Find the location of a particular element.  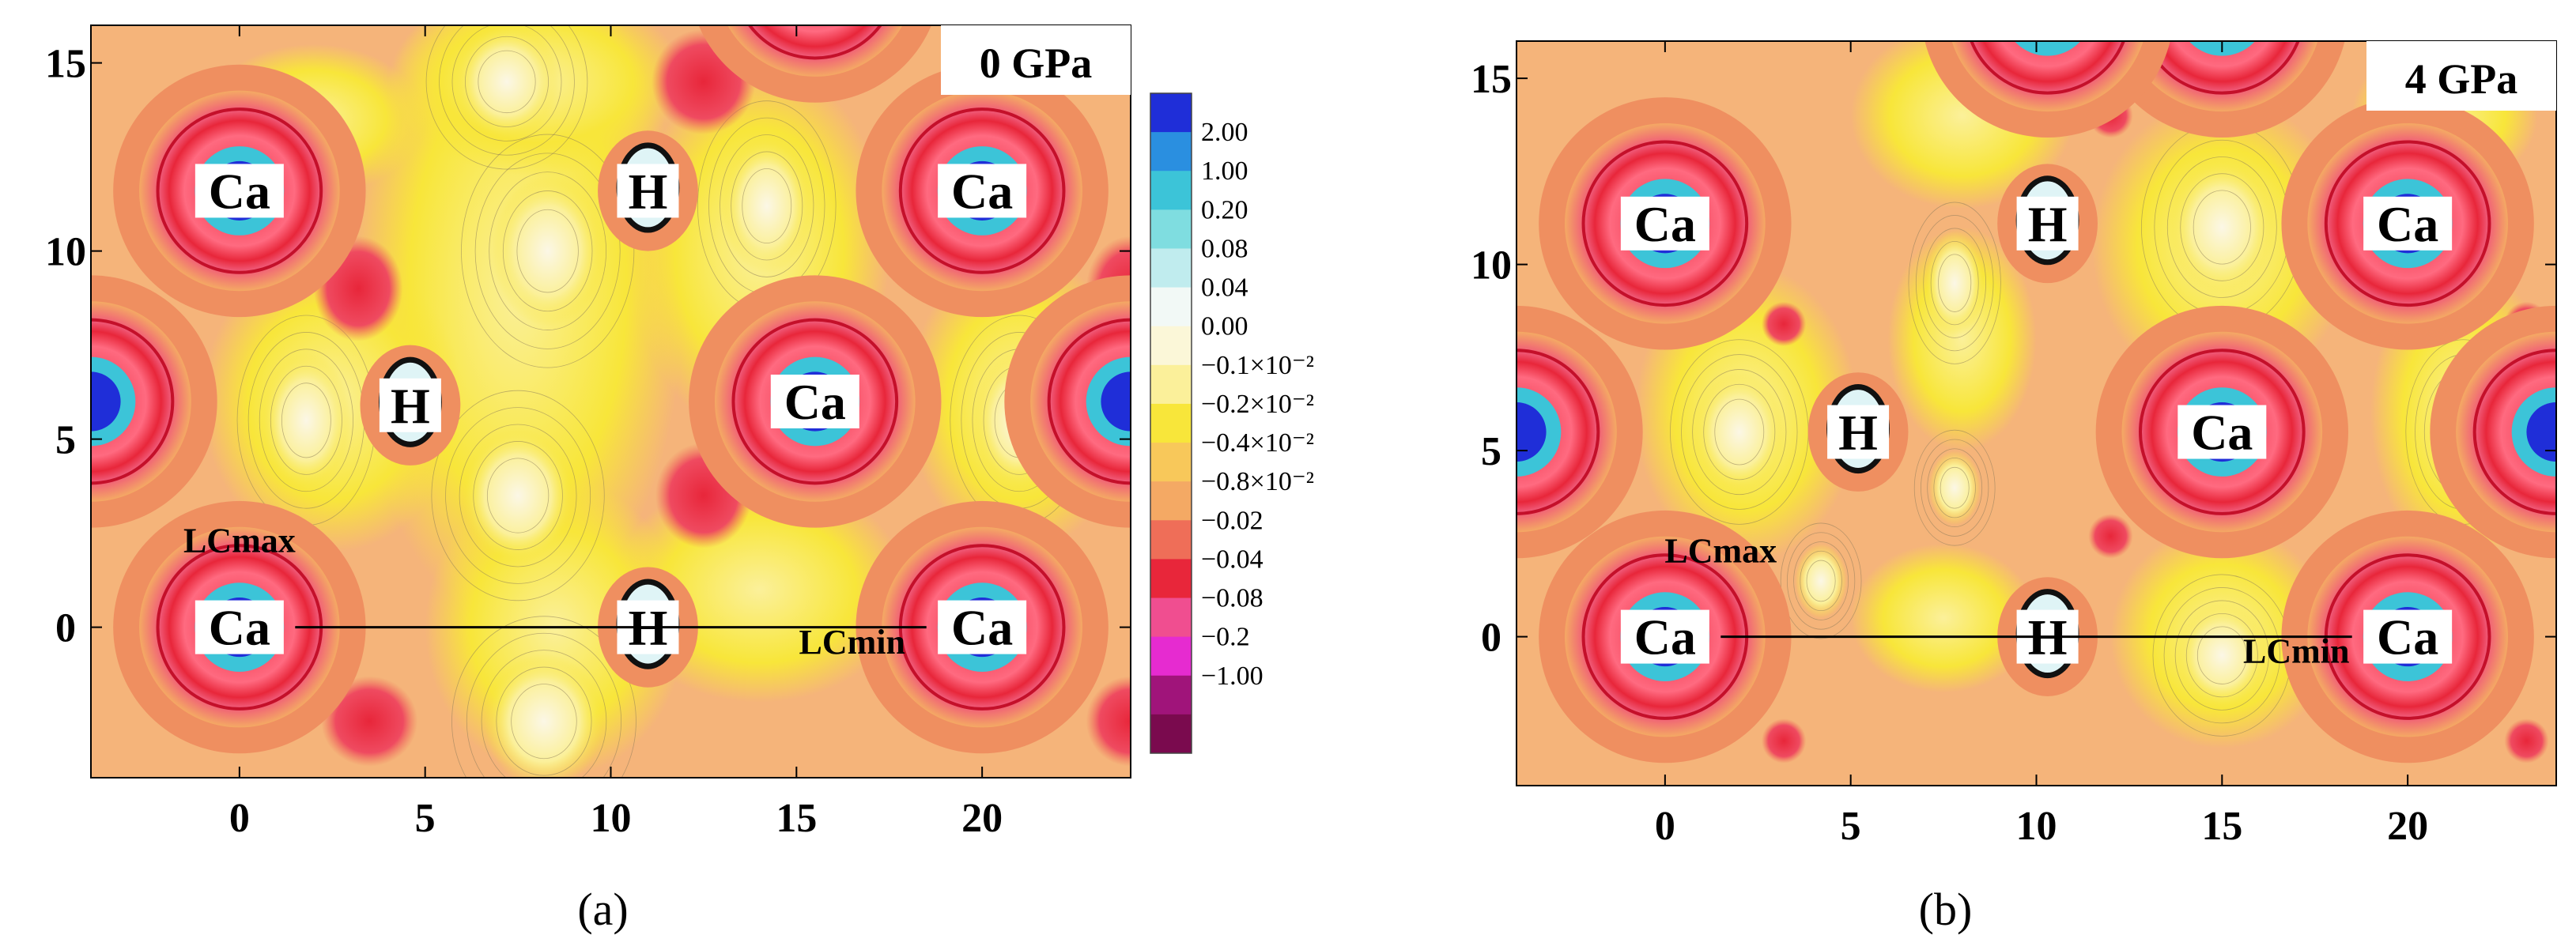

y-tick-label: 5 is located at coordinates (1491, 451).